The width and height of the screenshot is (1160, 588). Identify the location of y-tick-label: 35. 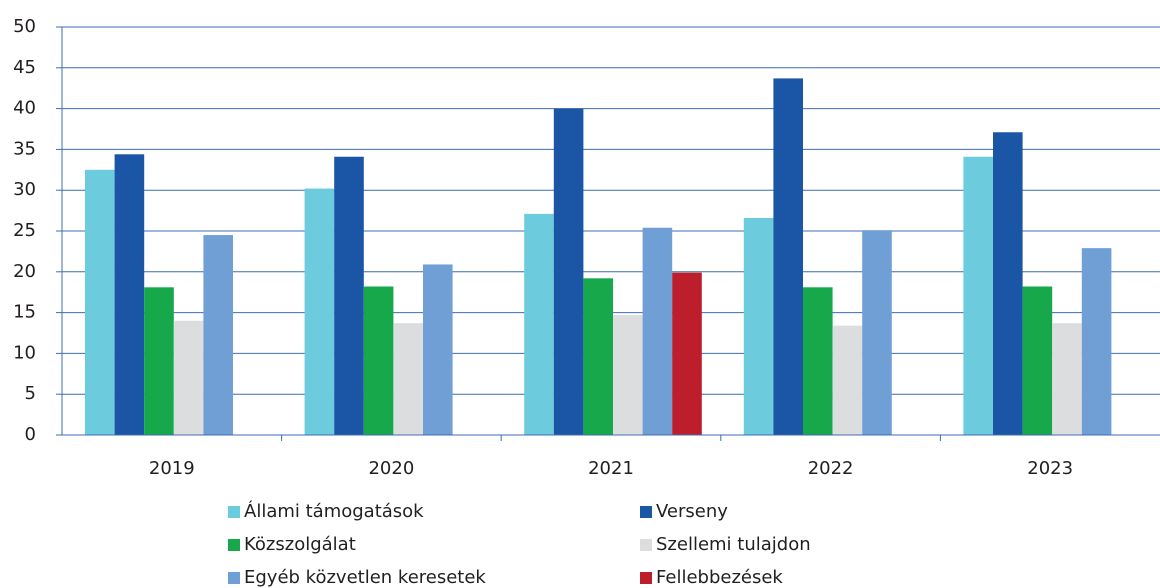
(24, 148).